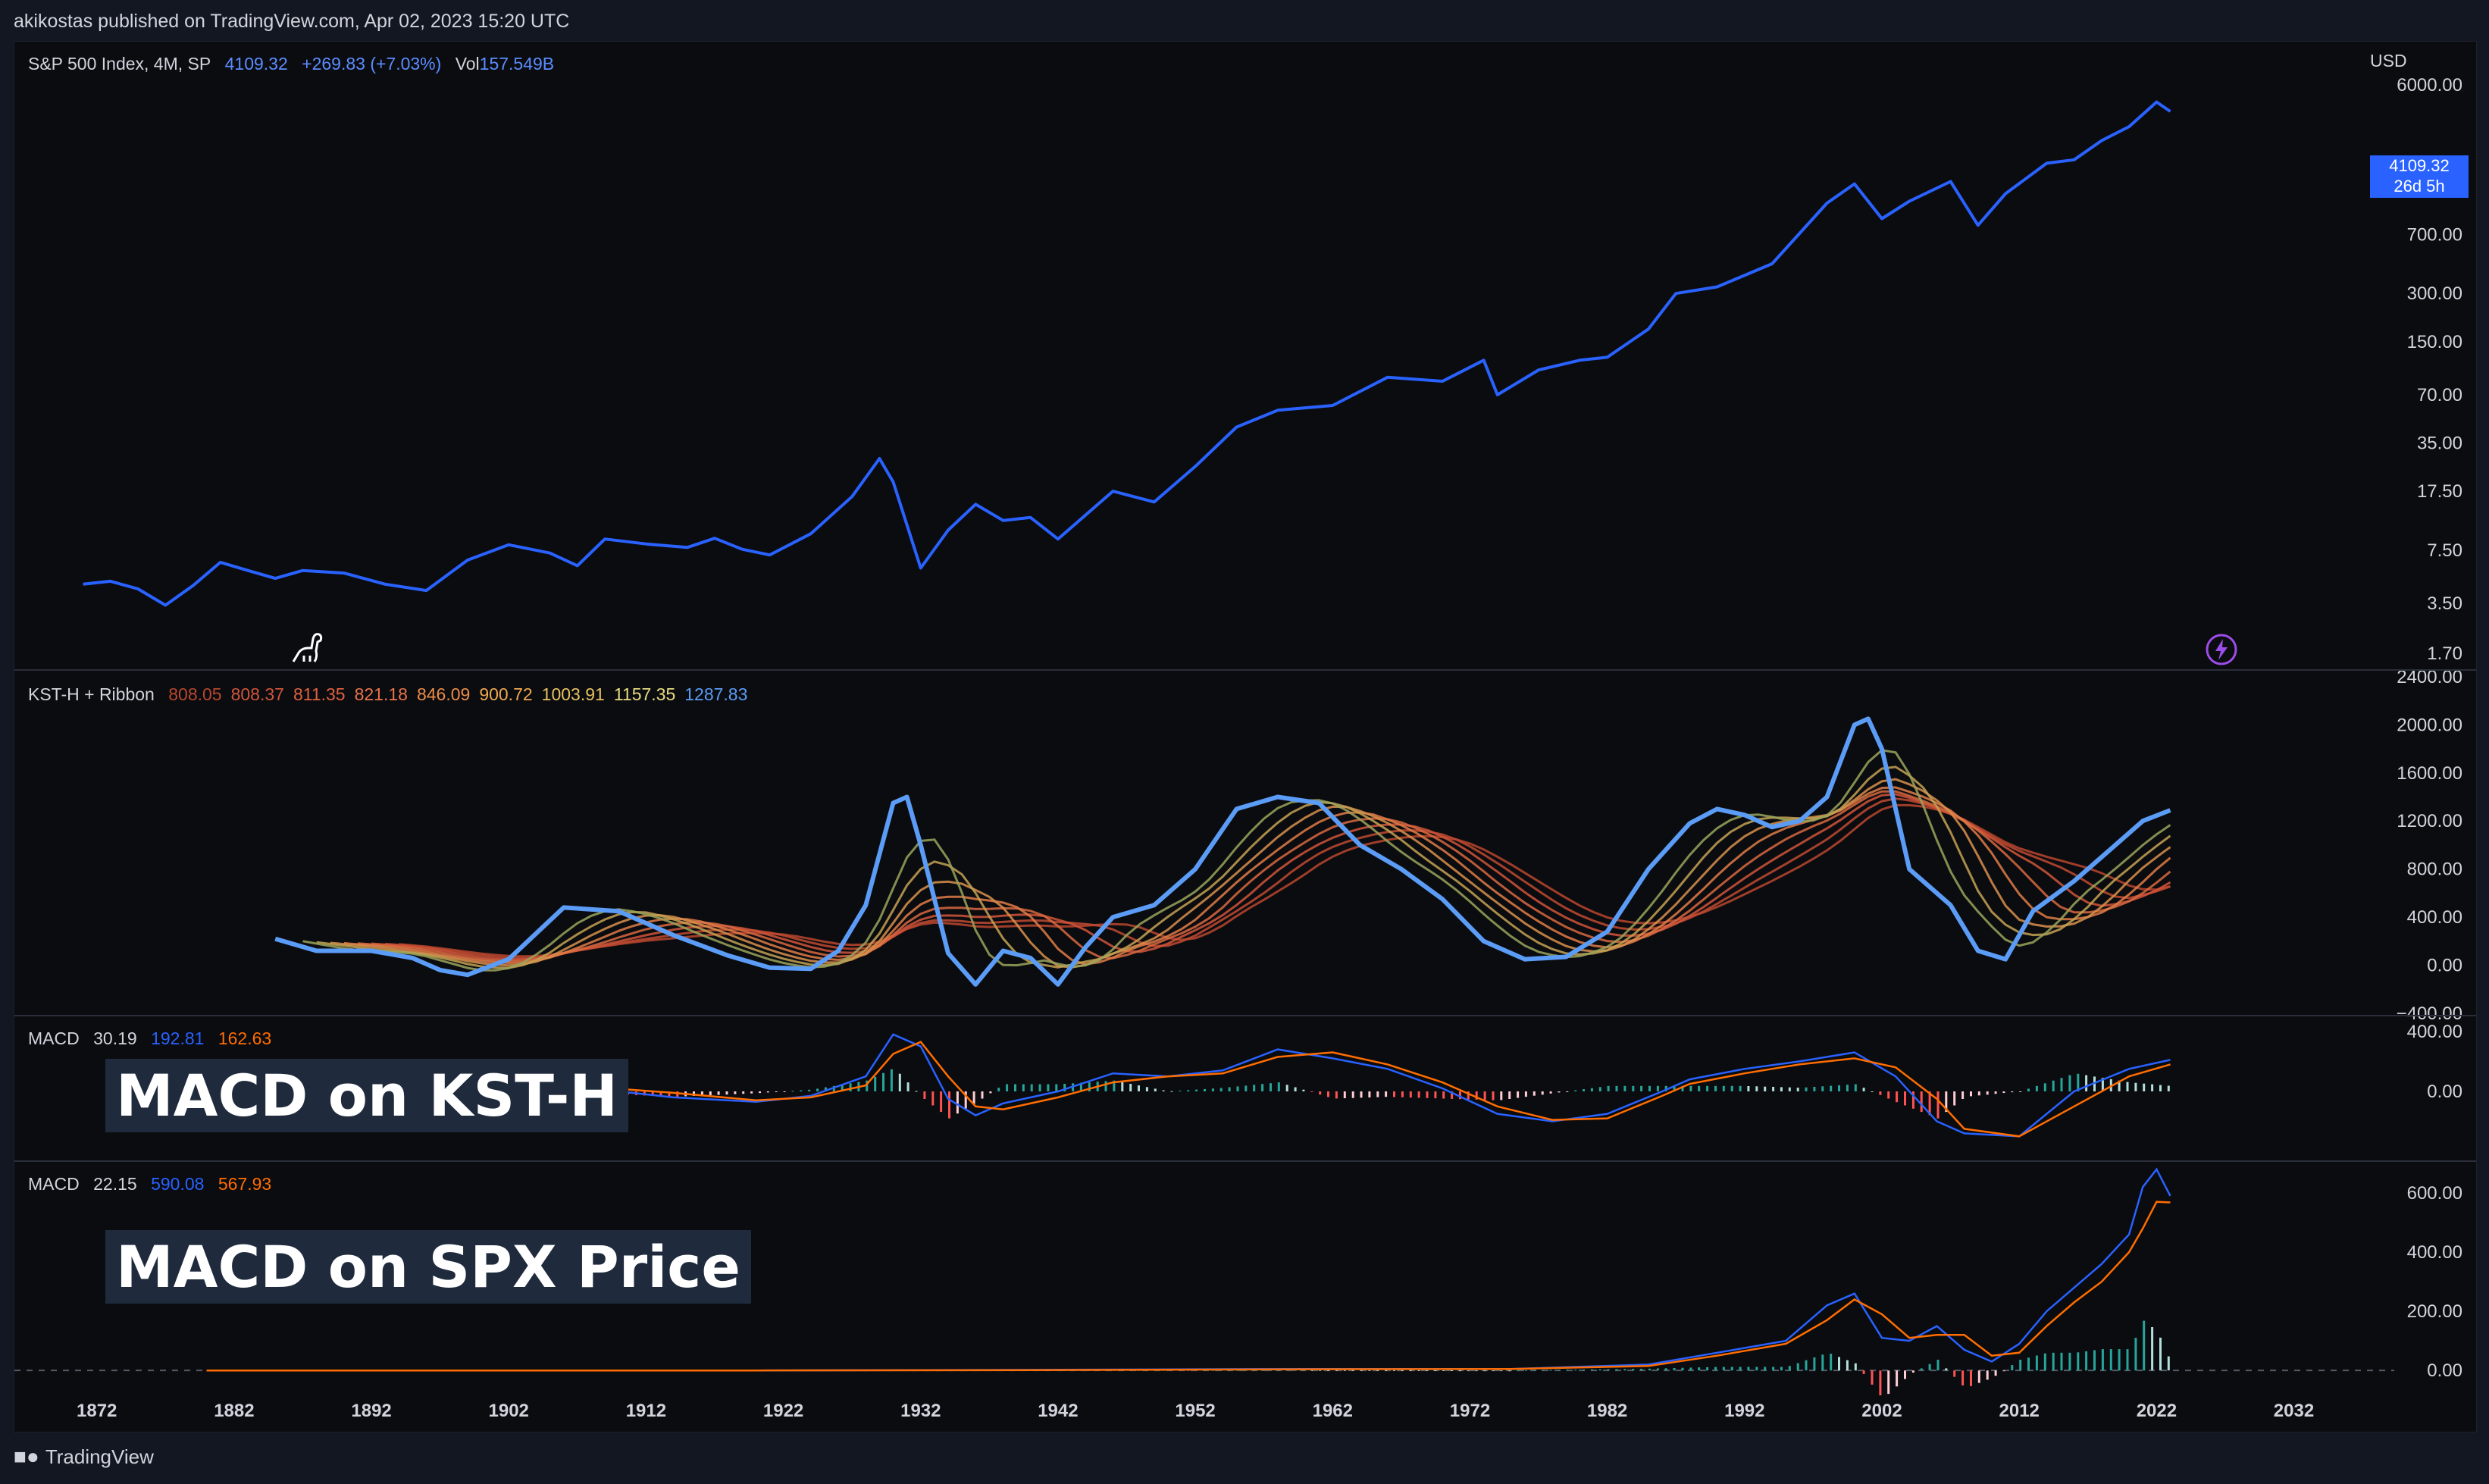  What do you see at coordinates (178, 1038) in the screenshot?
I see `macd-kst-macd: 192.81` at bounding box center [178, 1038].